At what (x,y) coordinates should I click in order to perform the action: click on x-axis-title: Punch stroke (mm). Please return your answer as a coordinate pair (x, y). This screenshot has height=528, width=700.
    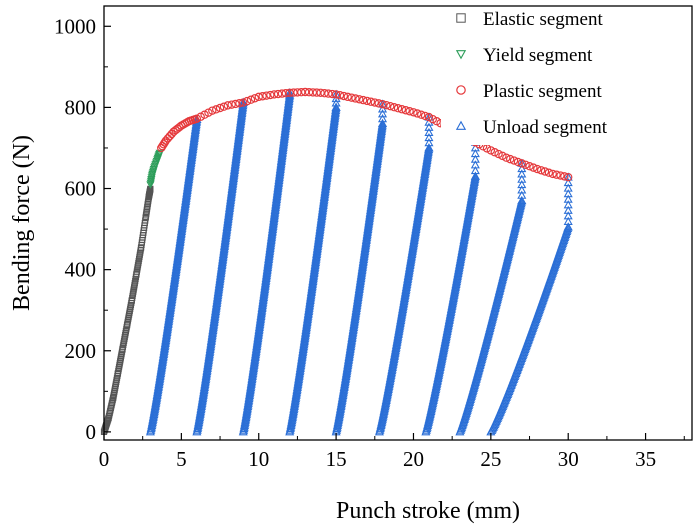
    Looking at the image, I should click on (428, 511).